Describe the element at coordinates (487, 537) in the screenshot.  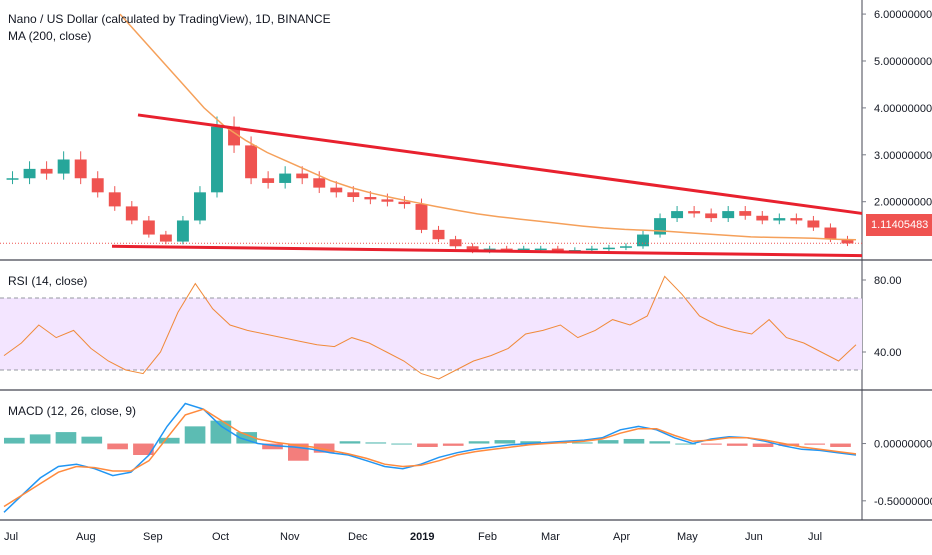
I see `time-axis-label: Feb` at that location.